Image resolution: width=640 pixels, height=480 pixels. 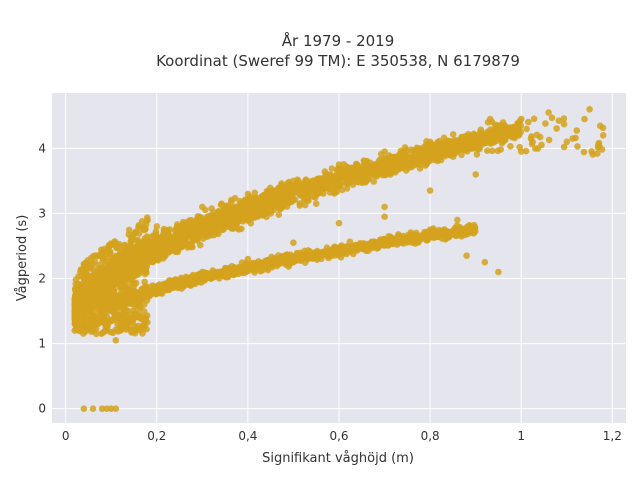 I want to click on x-tick-label: 0,6, so click(x=338, y=436).